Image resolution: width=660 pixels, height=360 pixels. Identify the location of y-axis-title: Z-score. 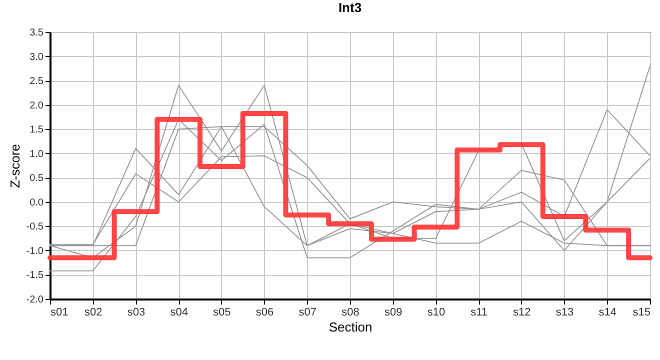
(14, 166).